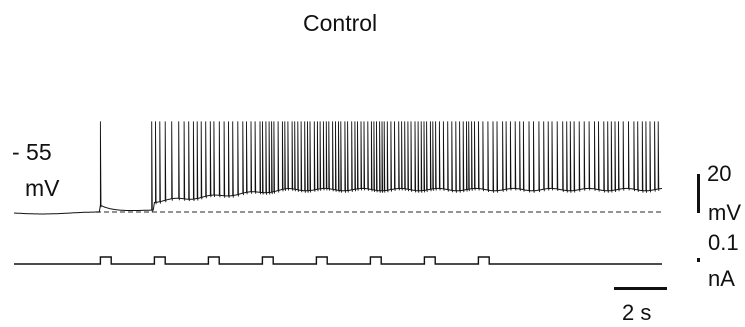 This screenshot has height=327, width=745. Describe the element at coordinates (723, 242) in the screenshot. I see `current-scale-value: 0.1` at that location.